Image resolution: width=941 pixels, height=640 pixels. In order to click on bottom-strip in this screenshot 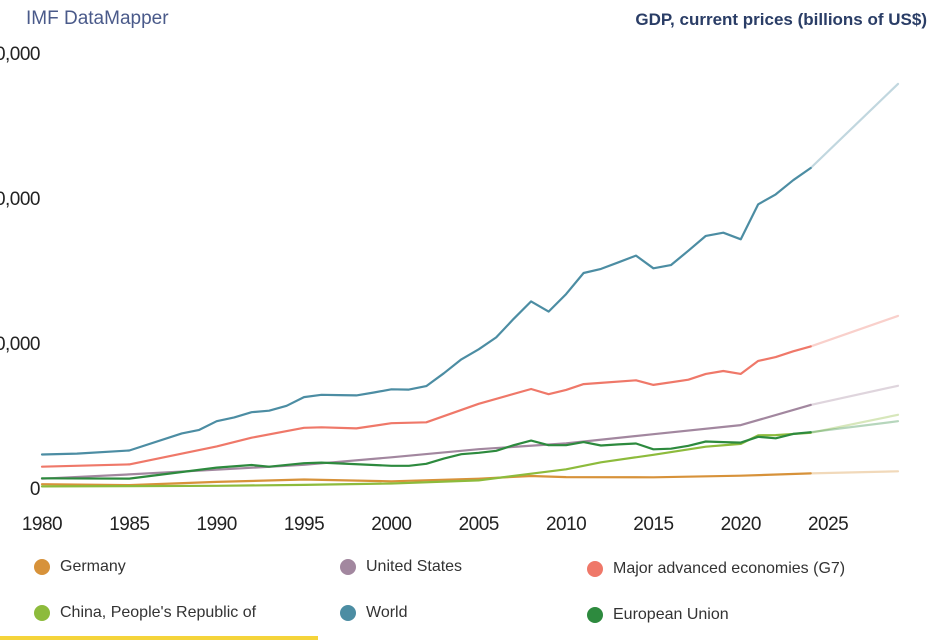, I will do `click(159, 638)`.